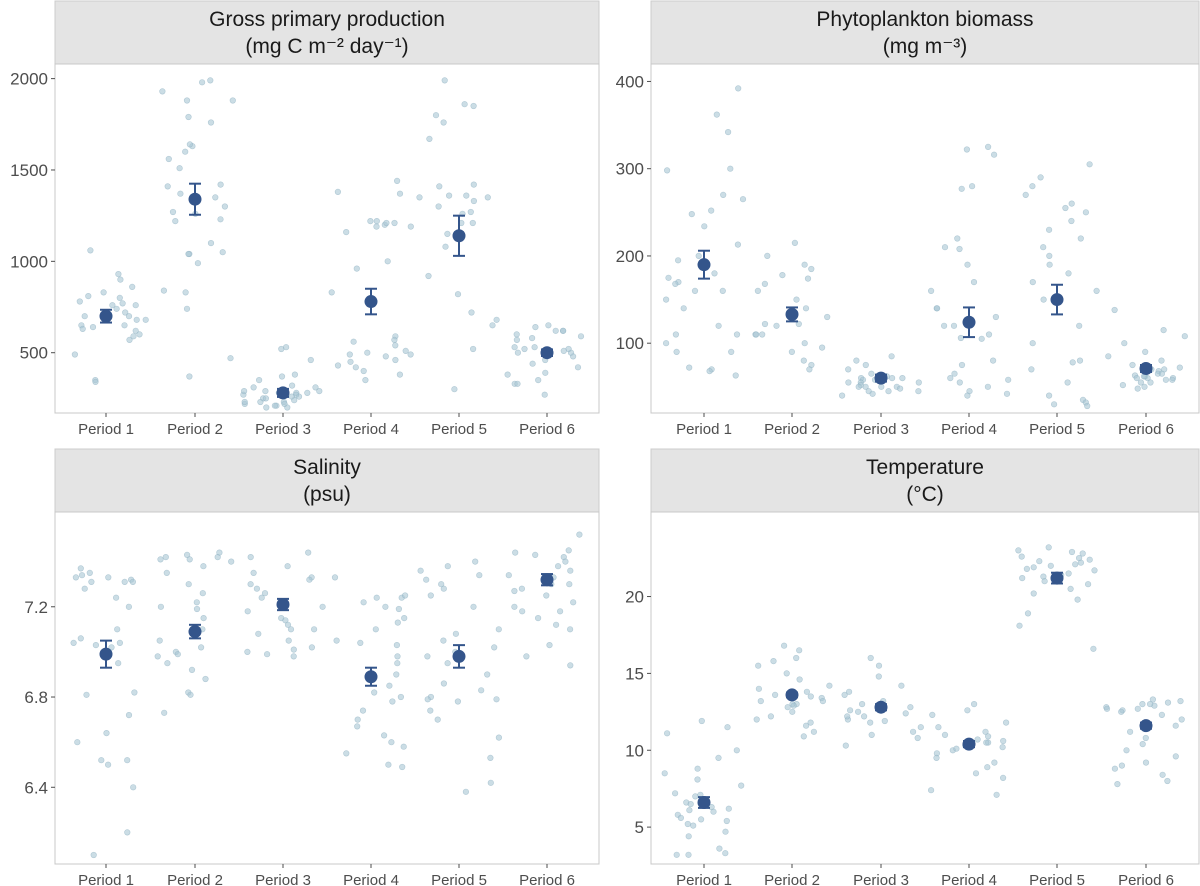 The width and height of the screenshot is (1200, 886). What do you see at coordinates (639, 827) in the screenshot?
I see `y-tick-label: 5` at bounding box center [639, 827].